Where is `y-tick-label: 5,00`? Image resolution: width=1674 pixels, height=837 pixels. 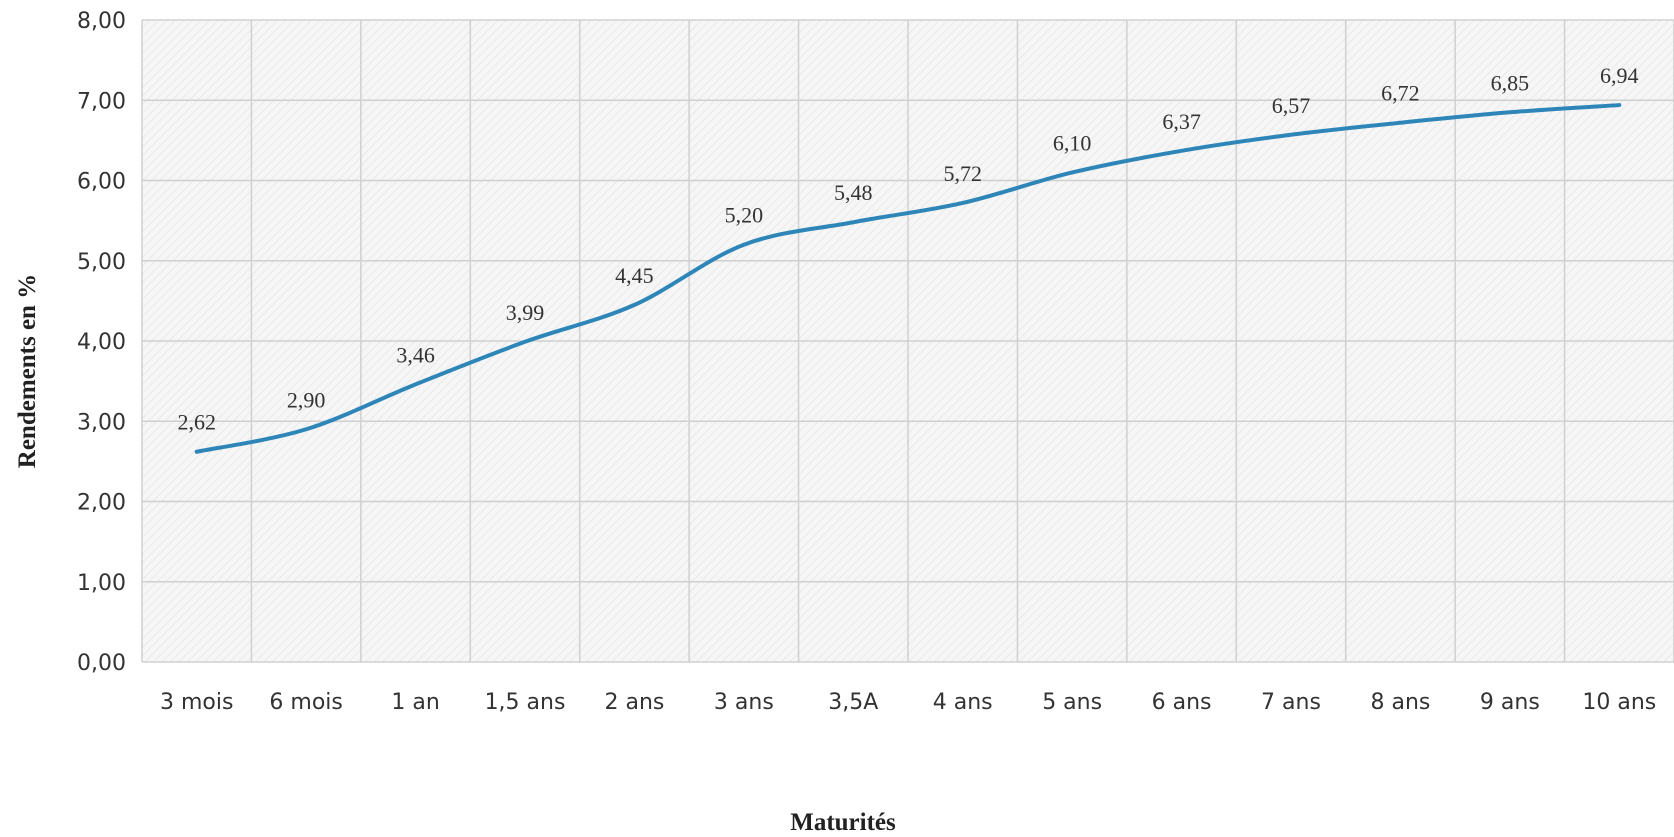 y-tick-label: 5,00 is located at coordinates (101, 262).